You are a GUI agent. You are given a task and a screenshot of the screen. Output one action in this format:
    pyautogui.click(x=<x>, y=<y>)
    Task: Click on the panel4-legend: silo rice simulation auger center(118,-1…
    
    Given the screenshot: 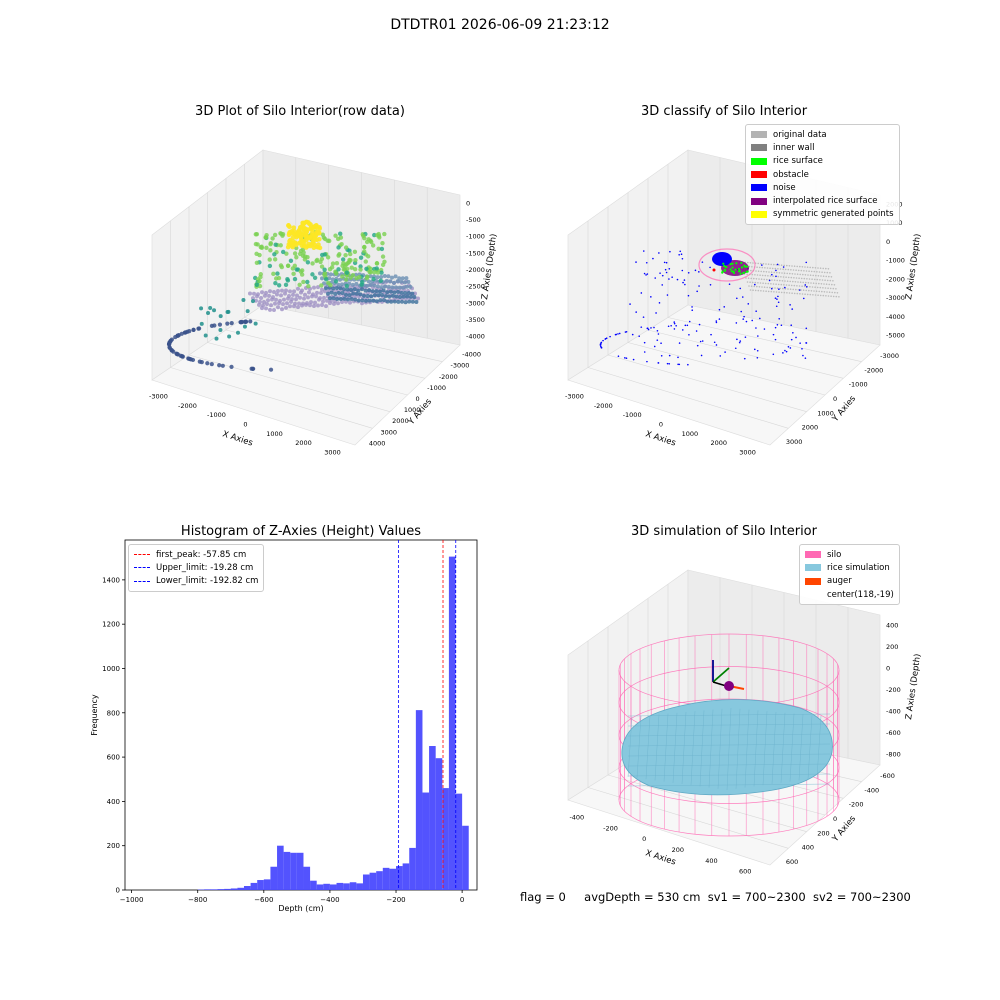 What is the action you would take?
    pyautogui.click(x=849, y=575)
    